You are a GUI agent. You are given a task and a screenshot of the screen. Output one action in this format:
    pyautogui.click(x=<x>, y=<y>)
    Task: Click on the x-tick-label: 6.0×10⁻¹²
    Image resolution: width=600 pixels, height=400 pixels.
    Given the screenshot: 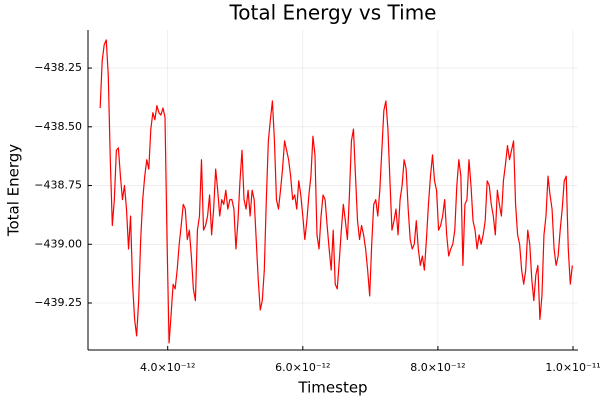 What is the action you would take?
    pyautogui.click(x=302, y=367)
    